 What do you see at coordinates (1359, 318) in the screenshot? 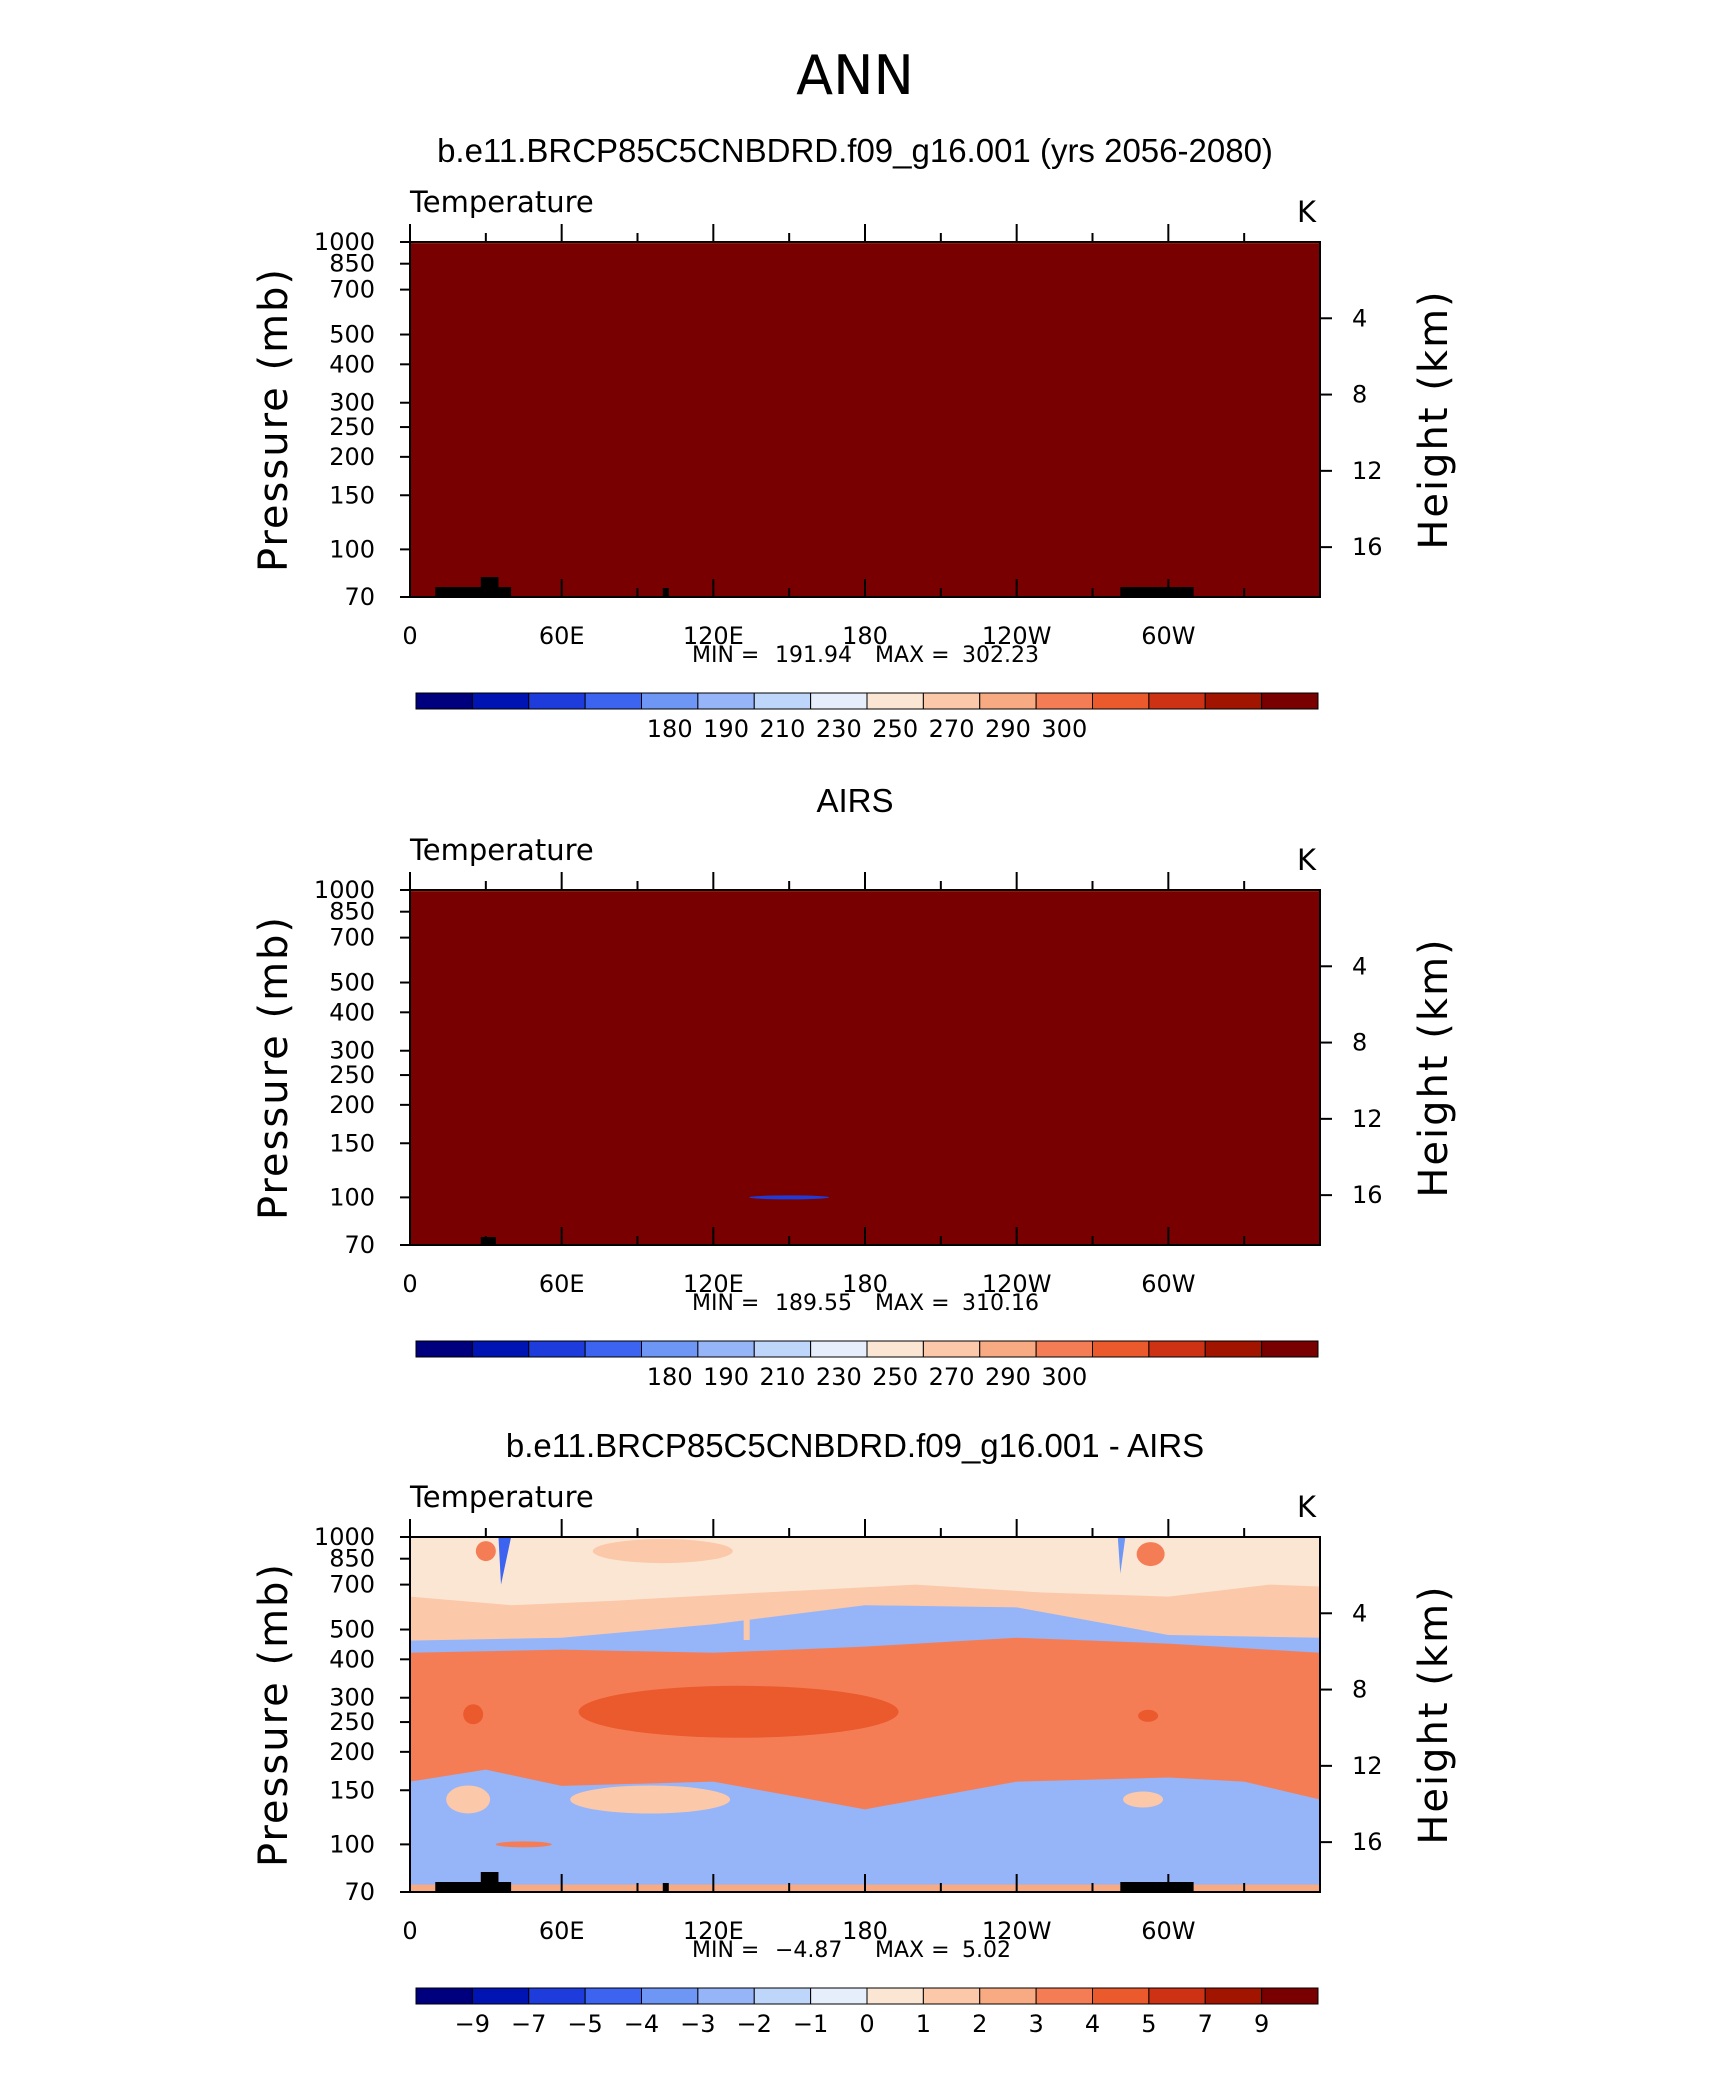
I see `height-tick-label: 4` at bounding box center [1359, 318].